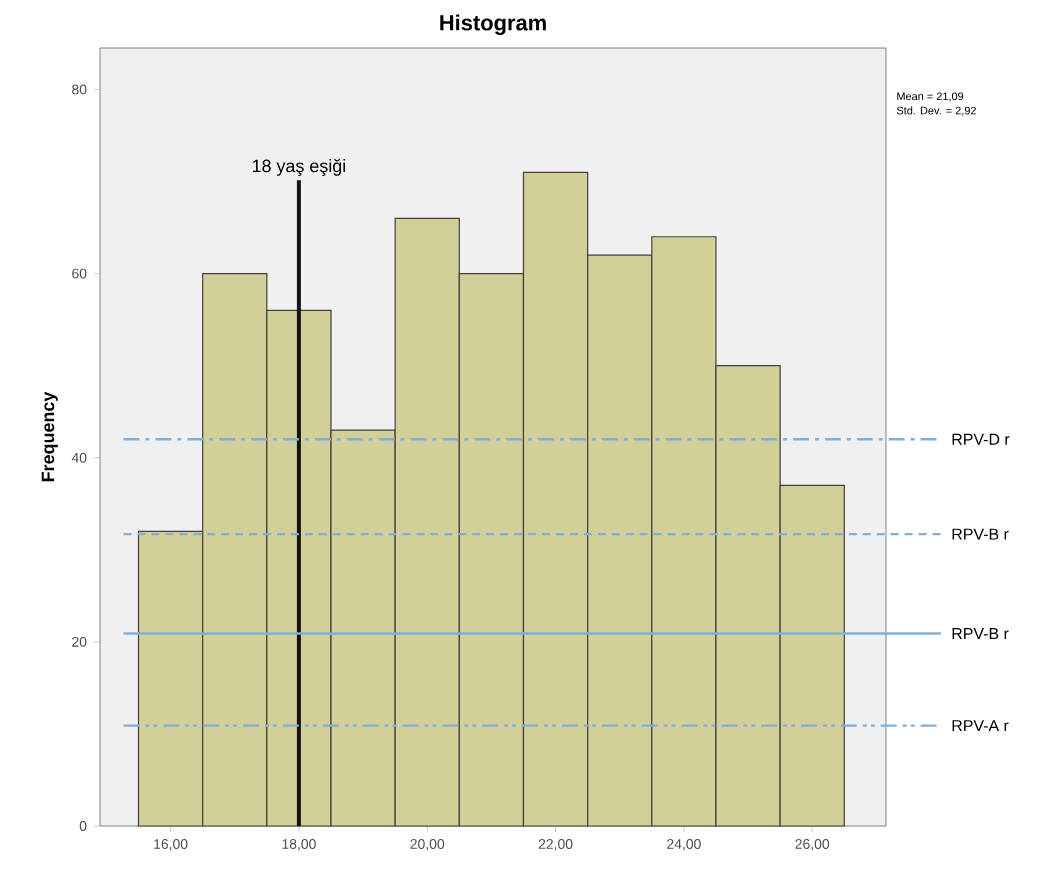  What do you see at coordinates (493, 24) in the screenshot?
I see `chart-title: Histogram` at bounding box center [493, 24].